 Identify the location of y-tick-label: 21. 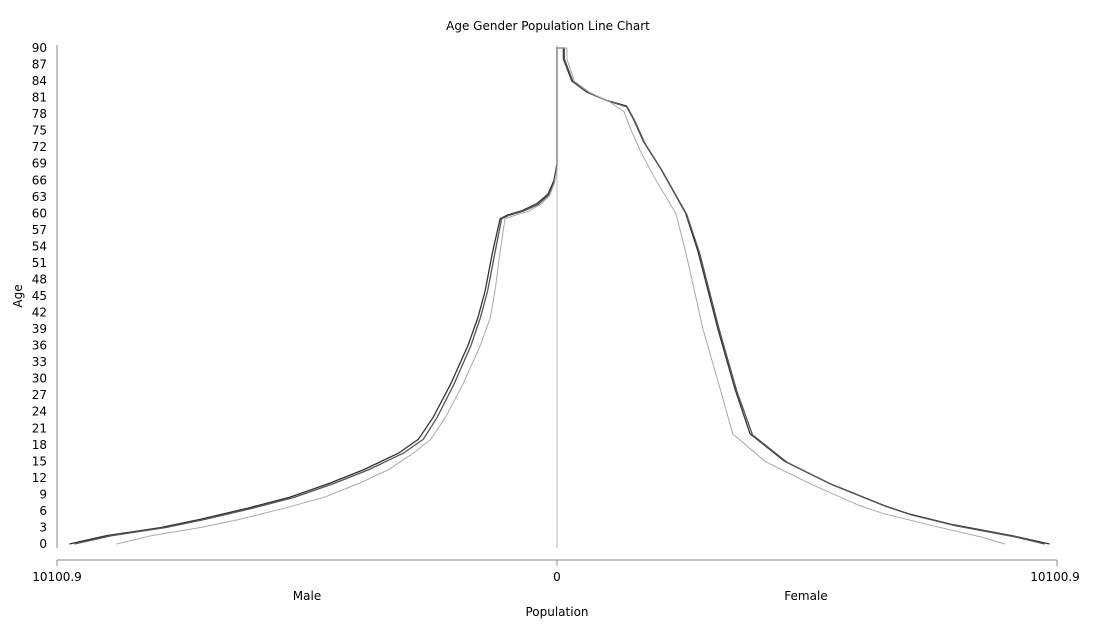
(39, 428).